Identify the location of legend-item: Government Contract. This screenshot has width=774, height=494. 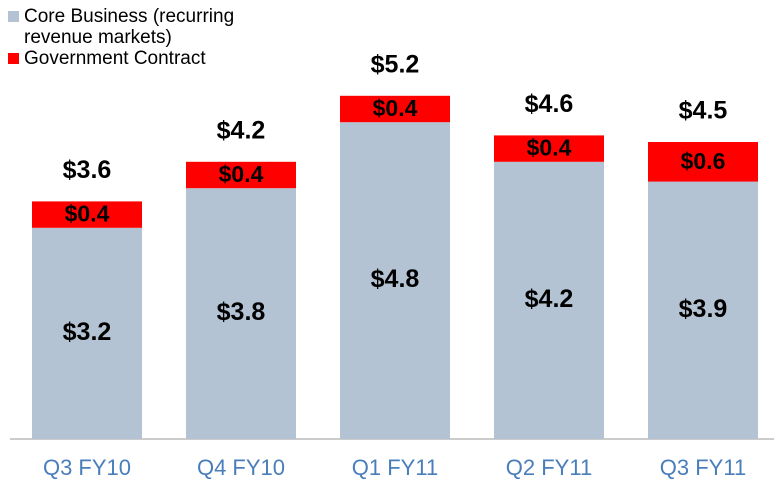
(133, 58).